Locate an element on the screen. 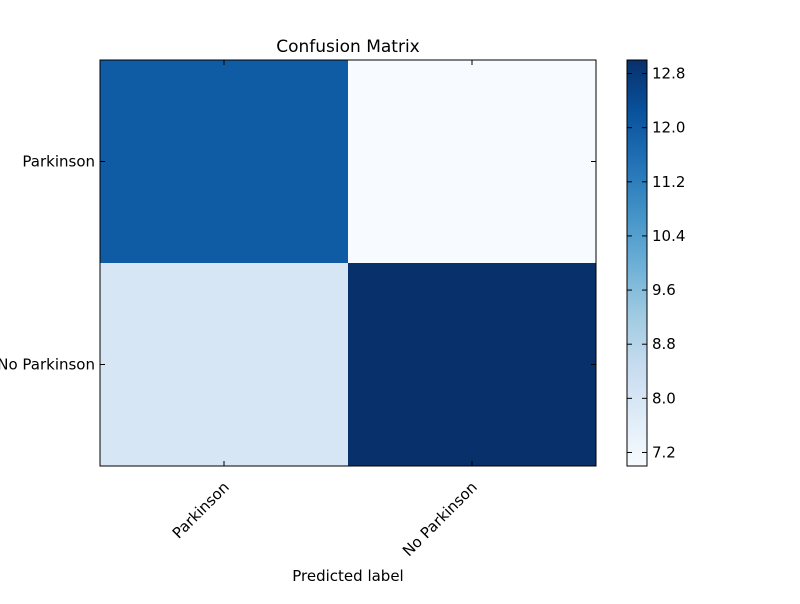 This screenshot has height=604, width=800. x-tick-label: Parkinson is located at coordinates (201, 510).